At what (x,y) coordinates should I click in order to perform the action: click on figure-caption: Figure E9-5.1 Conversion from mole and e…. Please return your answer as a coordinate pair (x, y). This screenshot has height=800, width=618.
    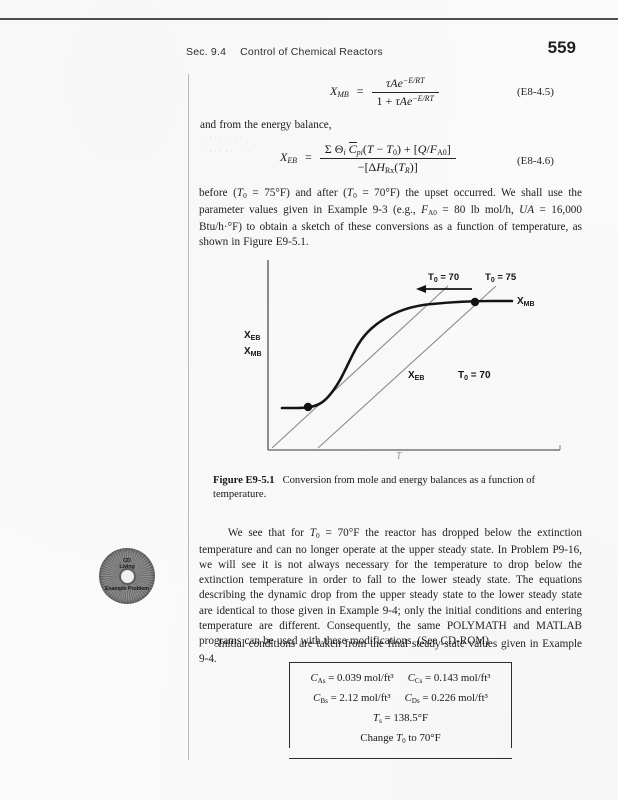
    Looking at the image, I should click on (393, 488).